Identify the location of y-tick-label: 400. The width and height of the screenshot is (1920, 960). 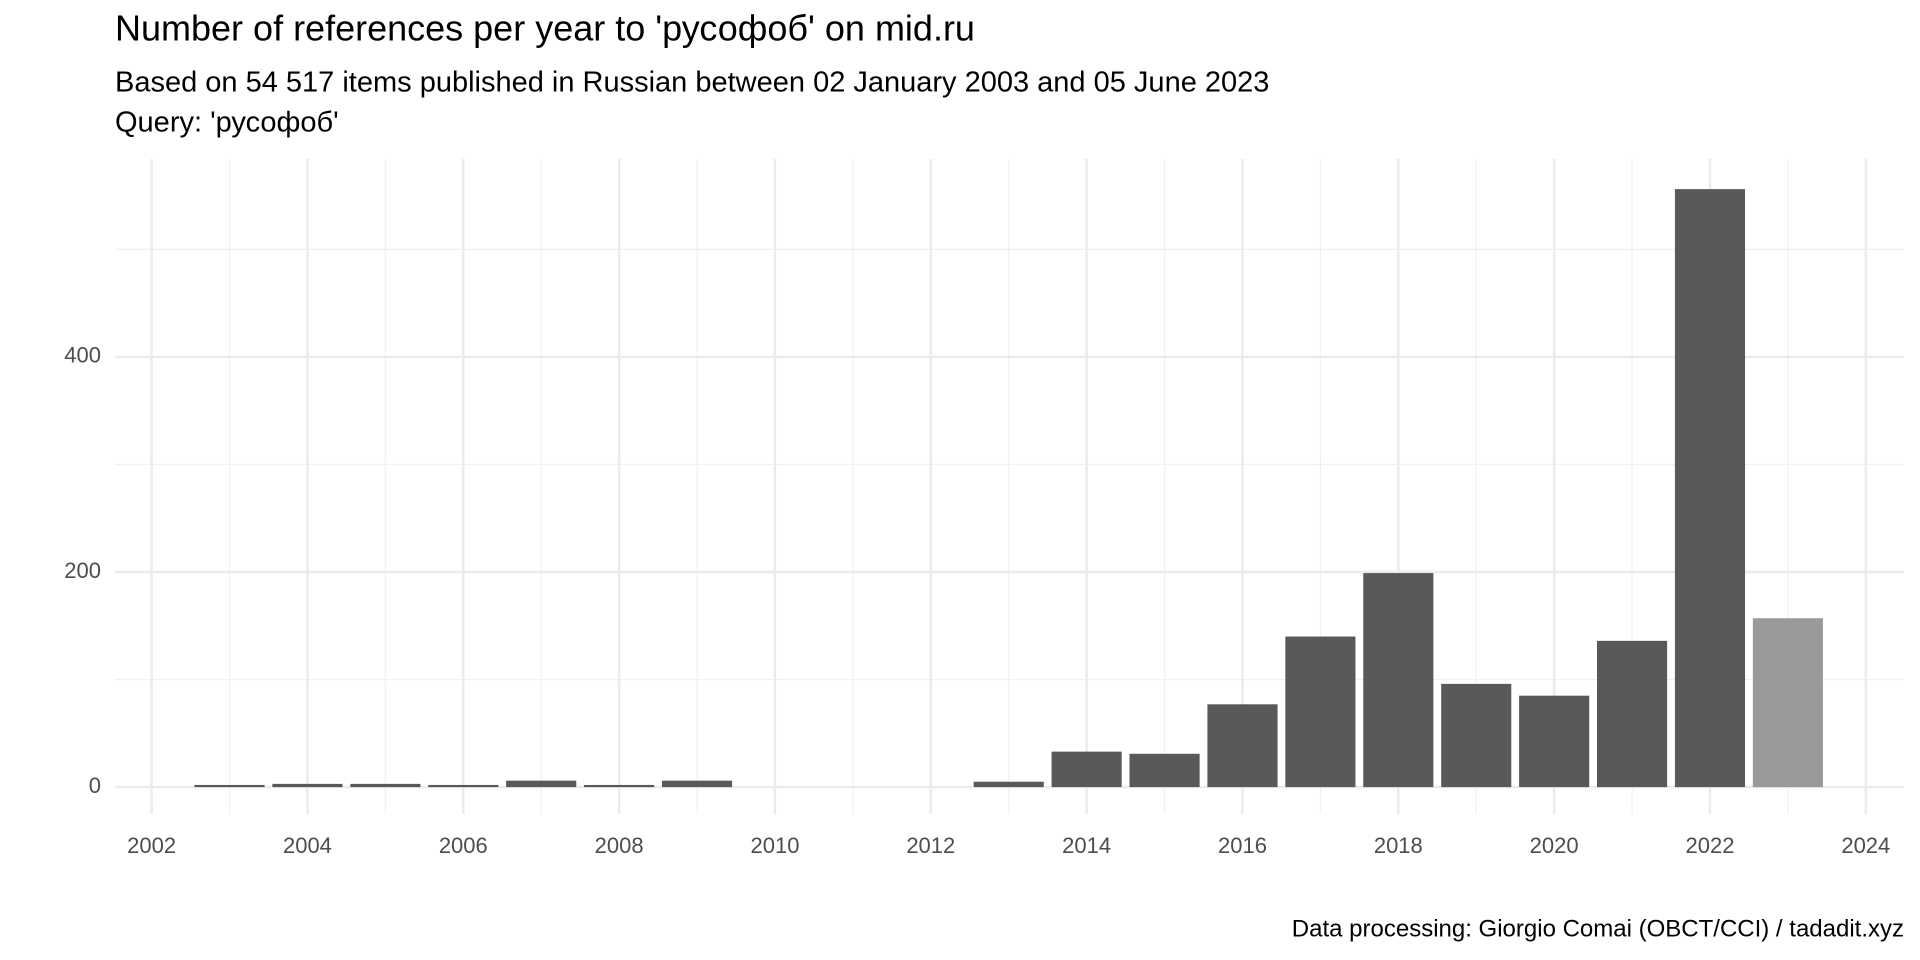
(82, 355).